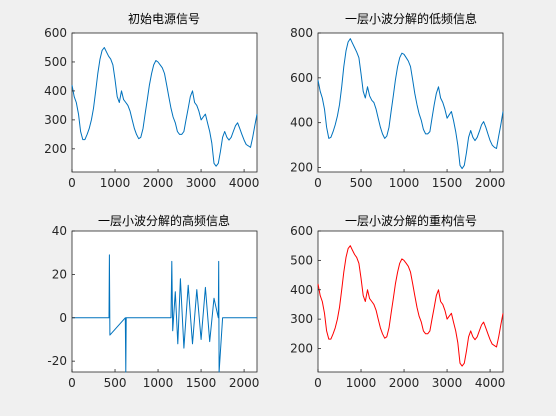  I want to click on subplot-3-series-line, so click(164, 313).